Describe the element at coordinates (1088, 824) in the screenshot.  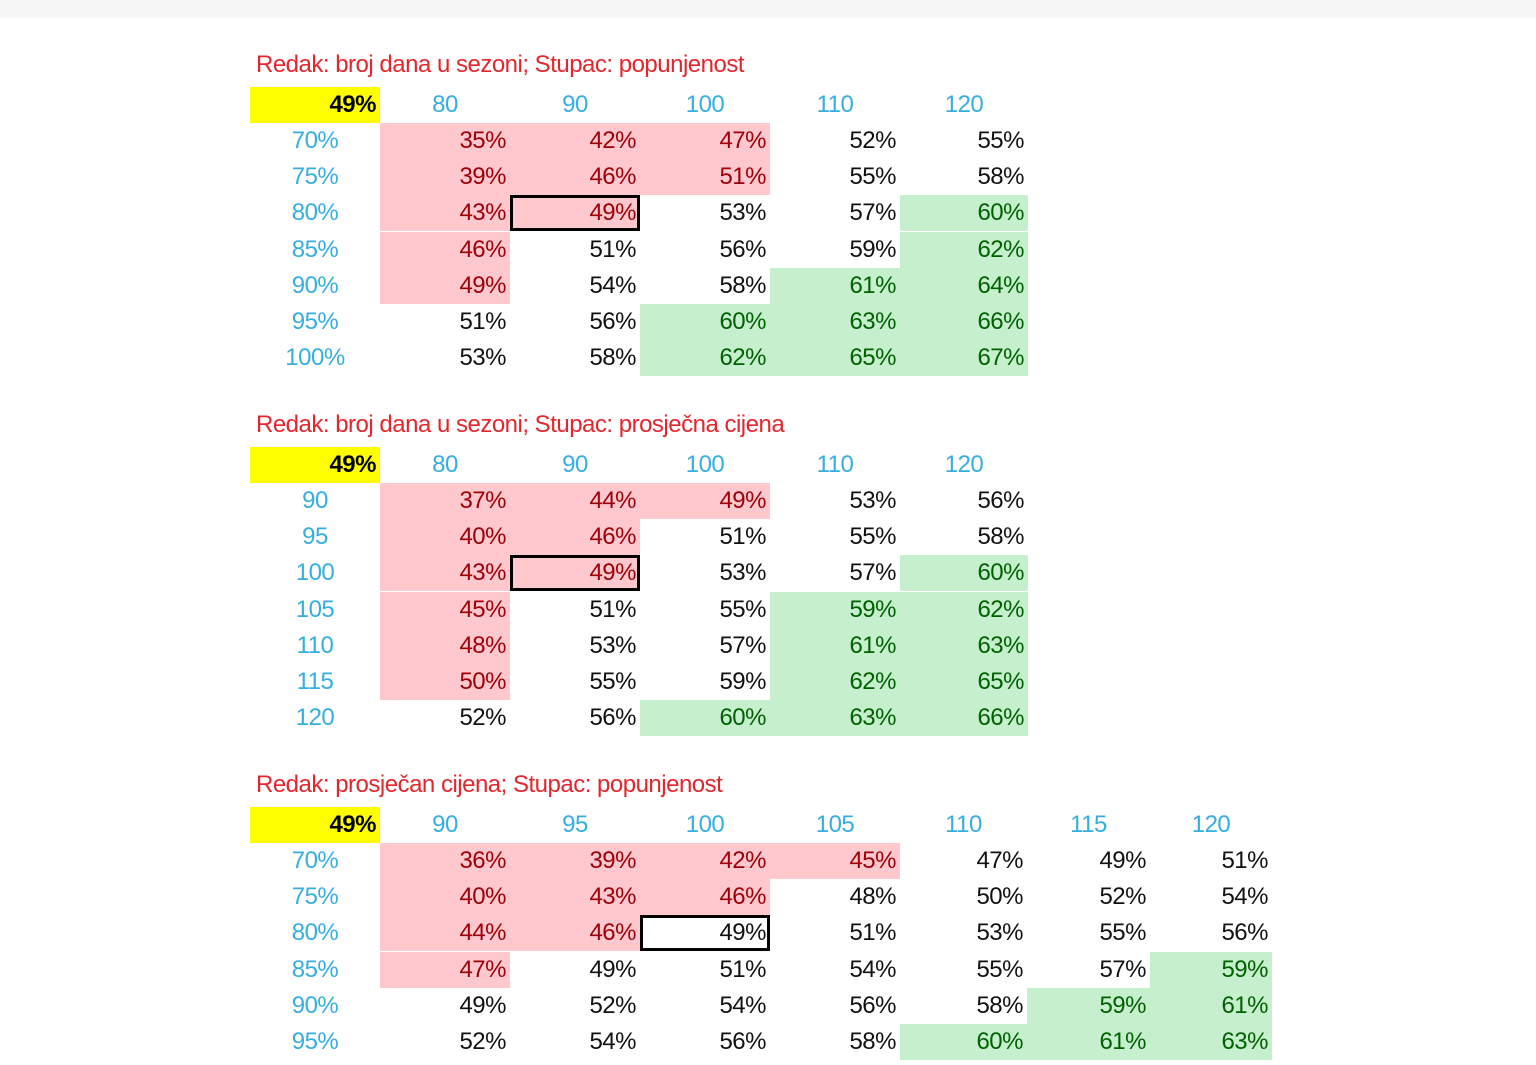
I see `column-header: 115` at that location.